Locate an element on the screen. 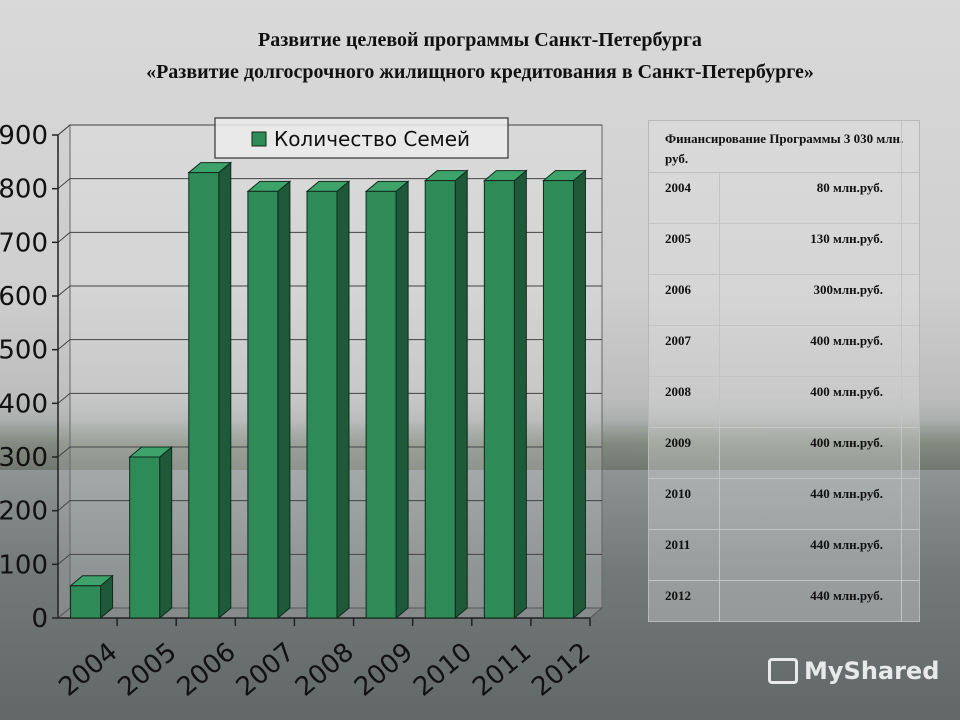 The image size is (960, 720). funding-divider is located at coordinates (719, 397).